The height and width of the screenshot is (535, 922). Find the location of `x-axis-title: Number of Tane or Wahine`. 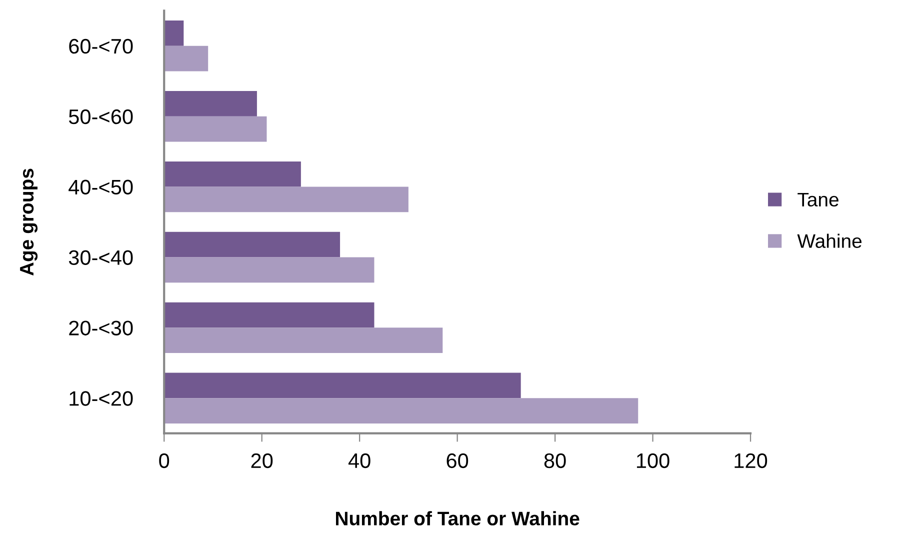

x-axis-title: Number of Tane or Wahine is located at coordinates (458, 518).